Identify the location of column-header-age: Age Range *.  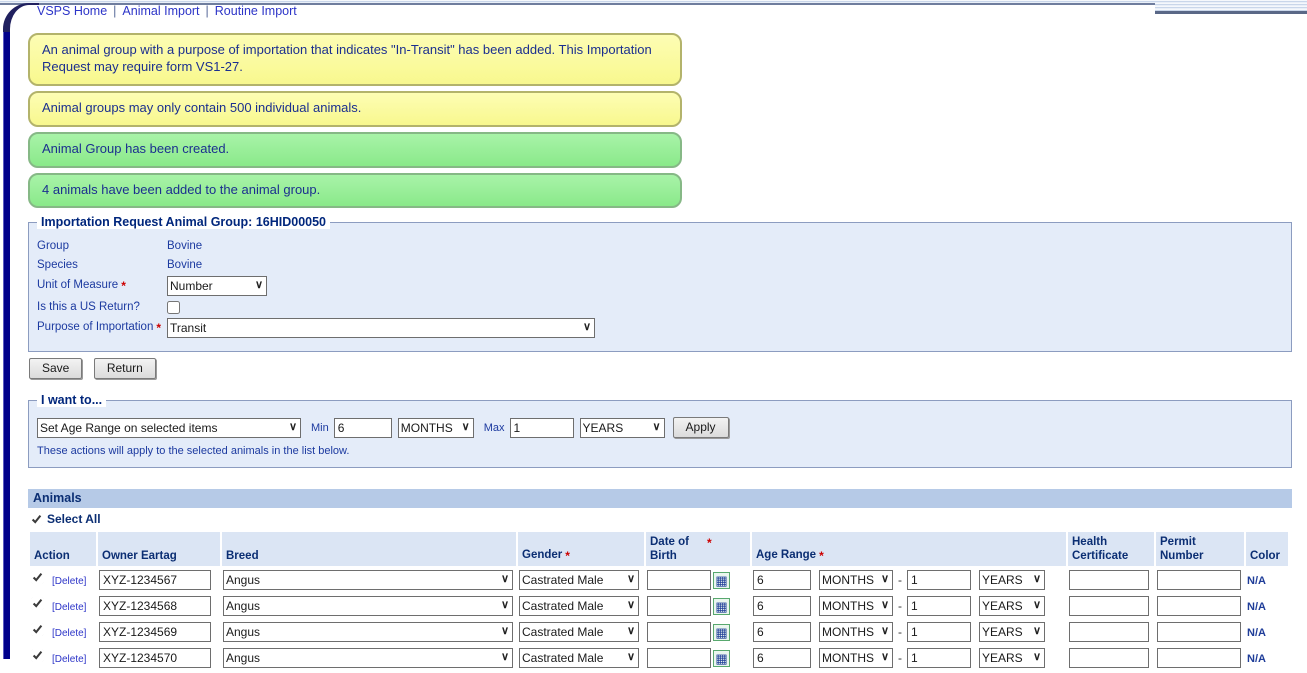
(909, 549).